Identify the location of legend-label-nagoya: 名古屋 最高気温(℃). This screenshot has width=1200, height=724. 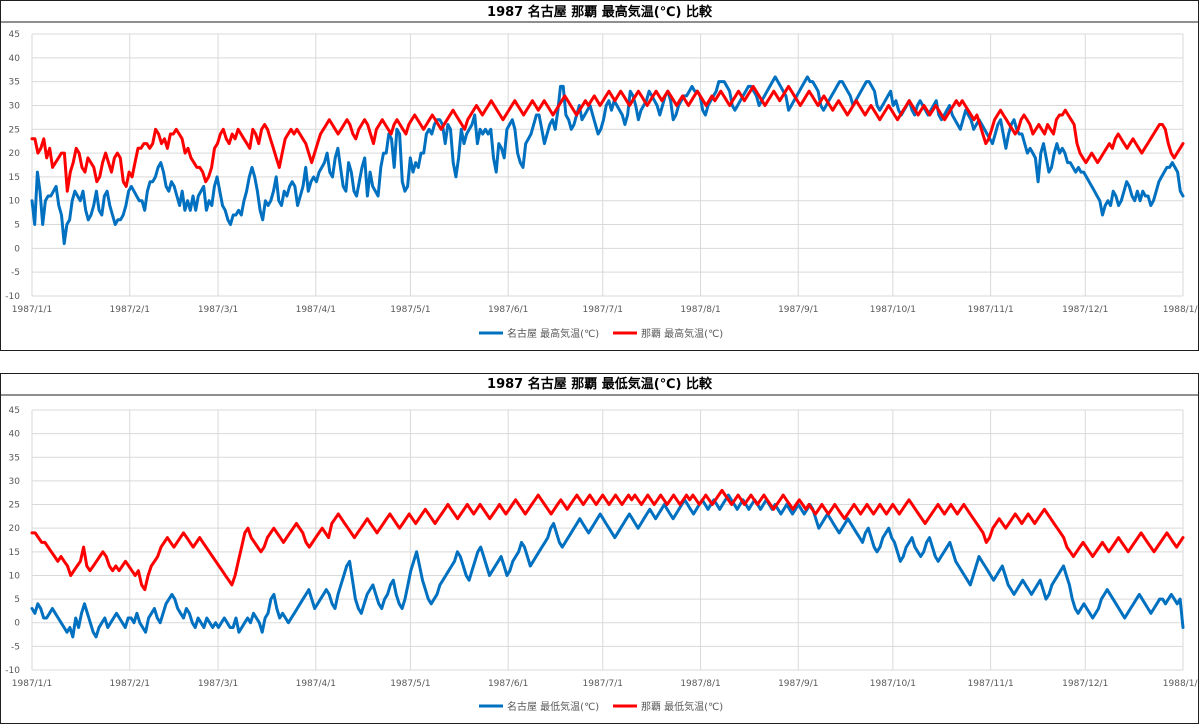
(553, 333).